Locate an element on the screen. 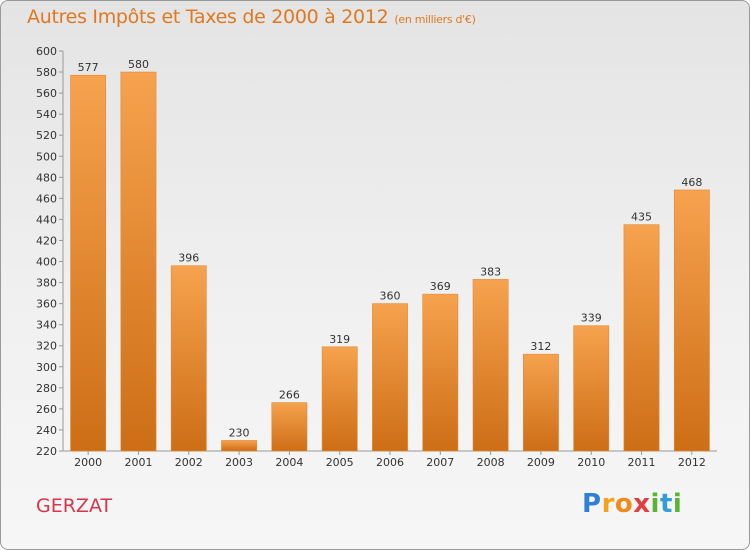 The height and width of the screenshot is (550, 750). bar-value-label: 396 is located at coordinates (188, 258).